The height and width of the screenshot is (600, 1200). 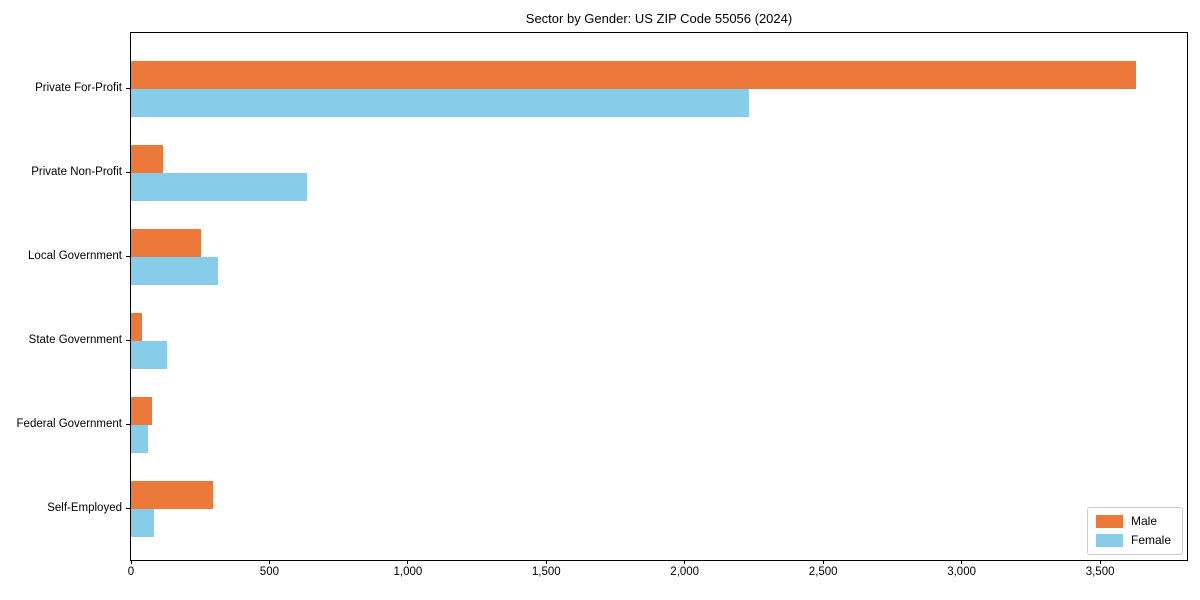 What do you see at coordinates (69, 424) in the screenshot?
I see `y-axis-label: Federal Government` at bounding box center [69, 424].